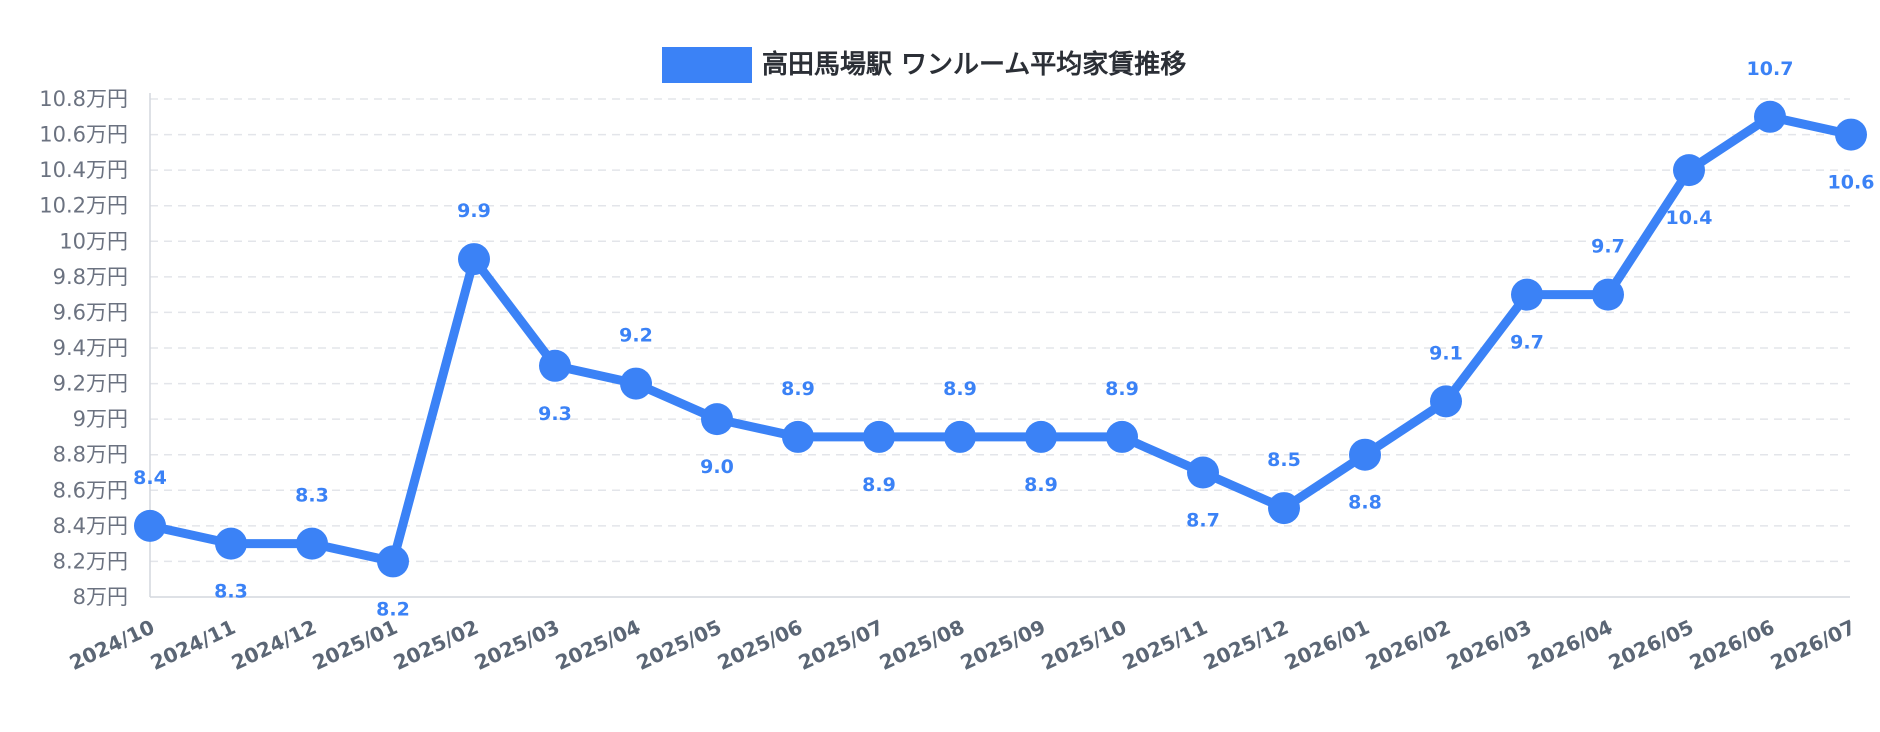 Image resolution: width=1880 pixels, height=732 pixels. Describe the element at coordinates (1489, 645) in the screenshot. I see `x-tick-label: 2026/03` at that location.